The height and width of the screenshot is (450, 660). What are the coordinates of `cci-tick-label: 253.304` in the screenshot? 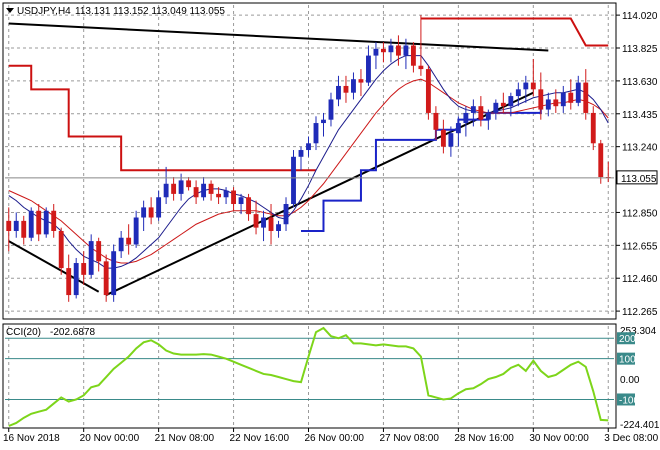 It's located at (638, 331).